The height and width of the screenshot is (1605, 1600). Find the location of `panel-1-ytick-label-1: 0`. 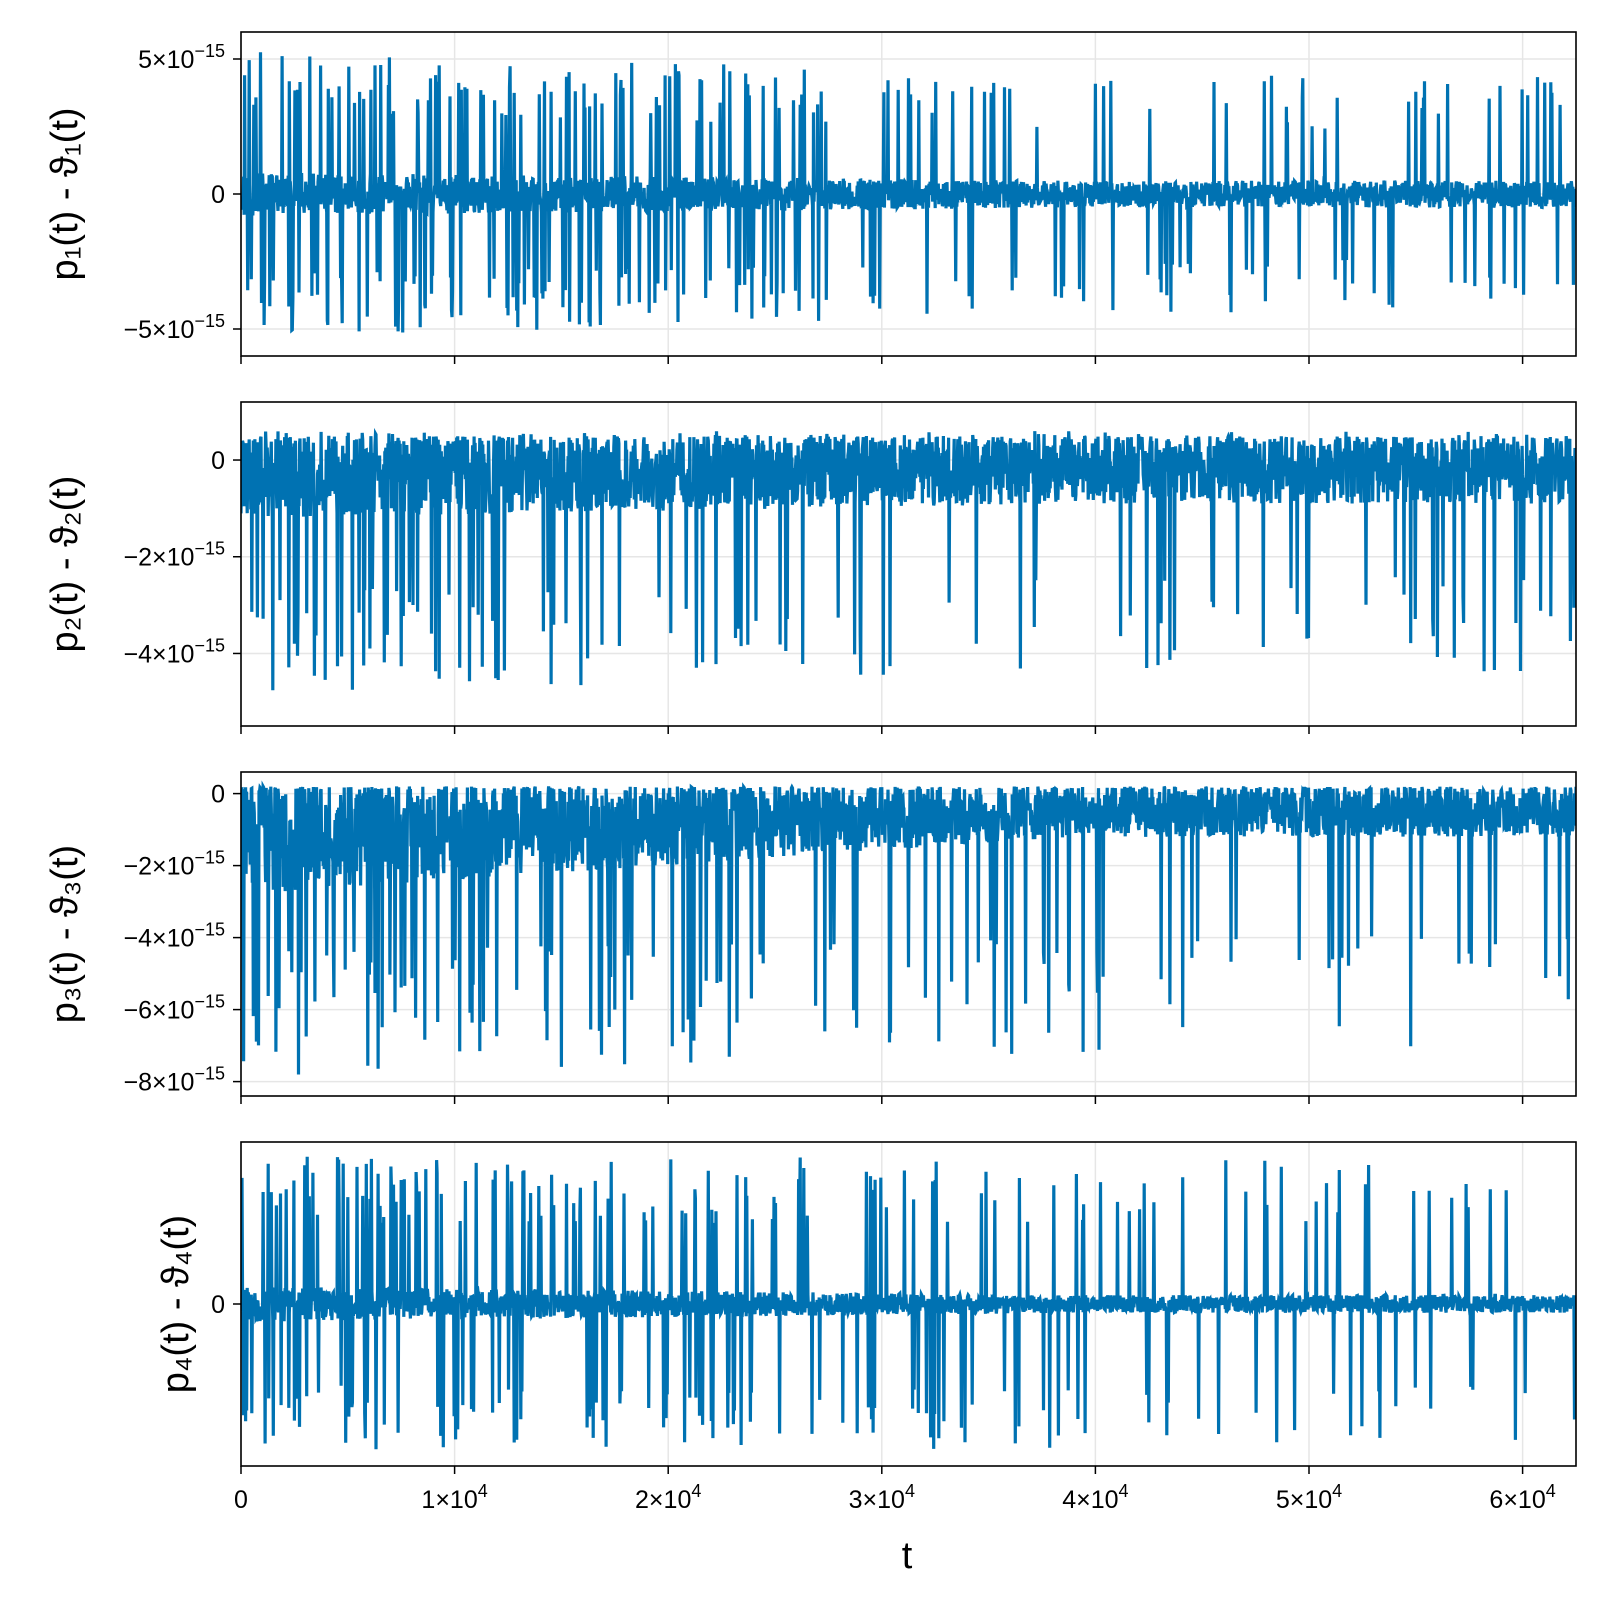

panel-1-ytick-label-1: 0 is located at coordinates (218, 195).